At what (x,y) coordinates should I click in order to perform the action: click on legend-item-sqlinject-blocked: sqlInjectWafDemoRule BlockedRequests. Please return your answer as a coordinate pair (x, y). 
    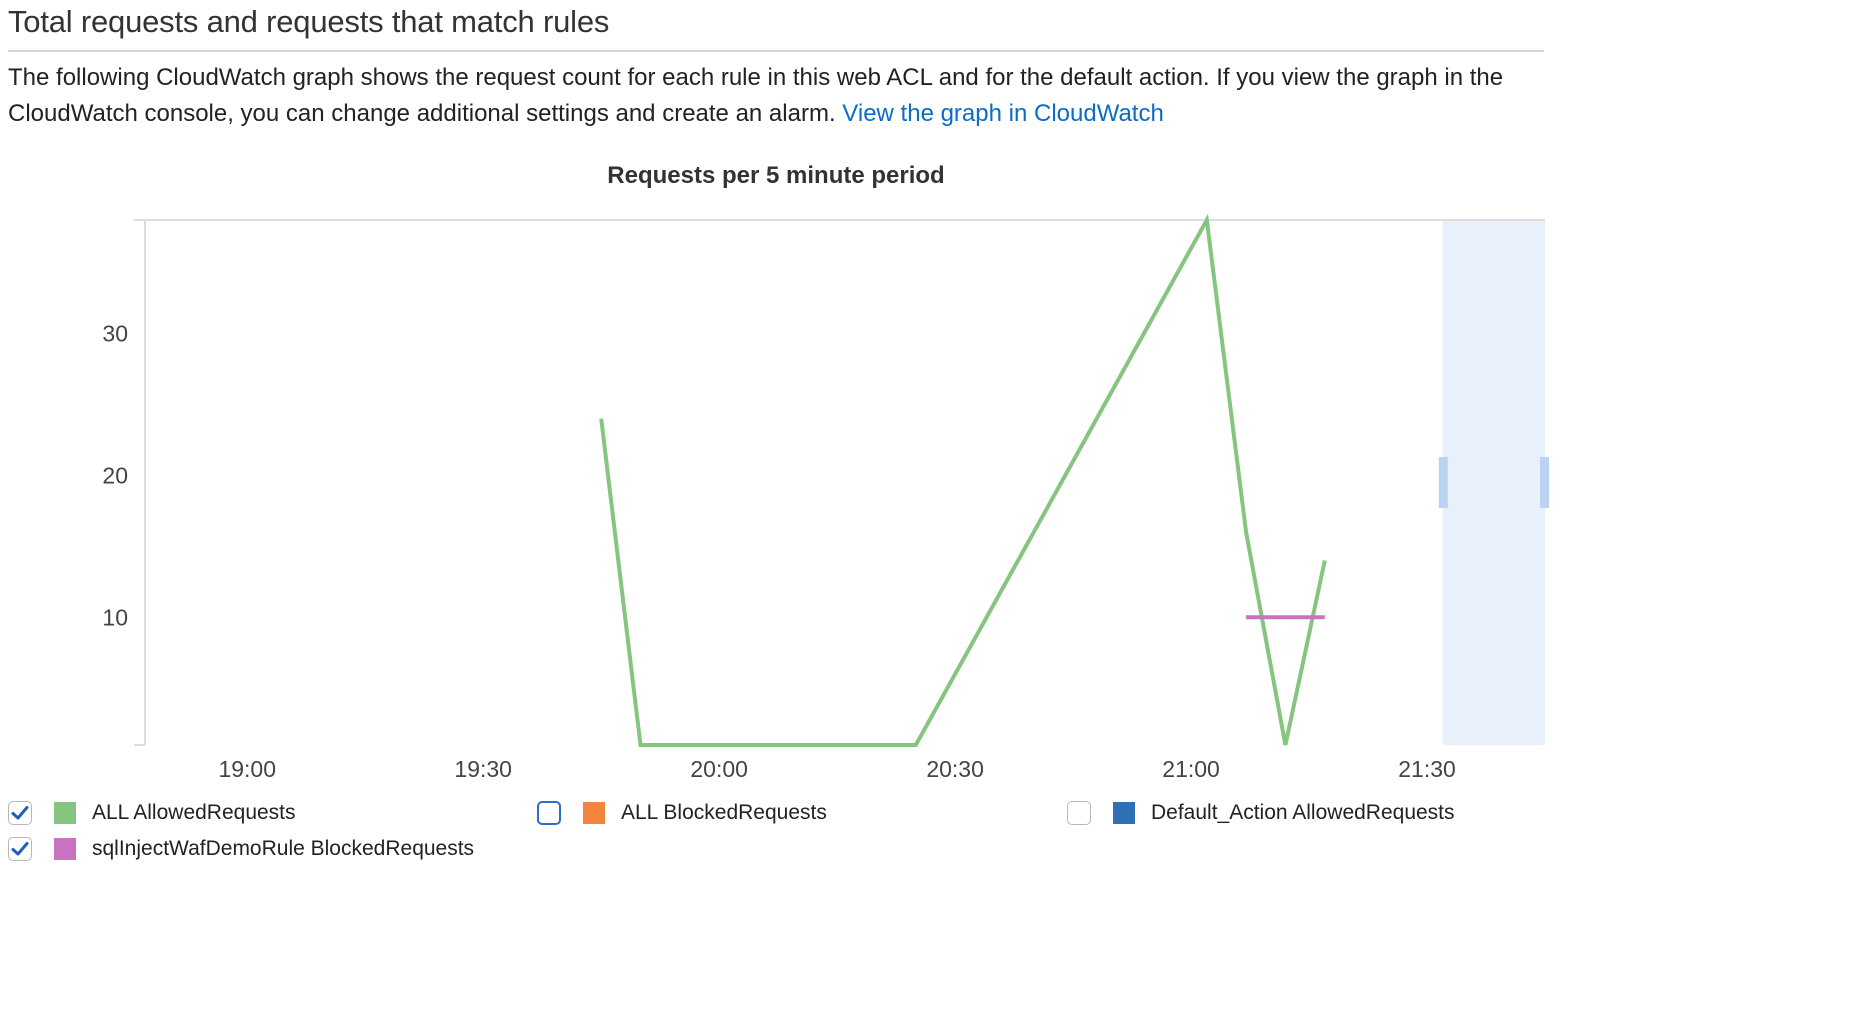
    Looking at the image, I should click on (241, 849).